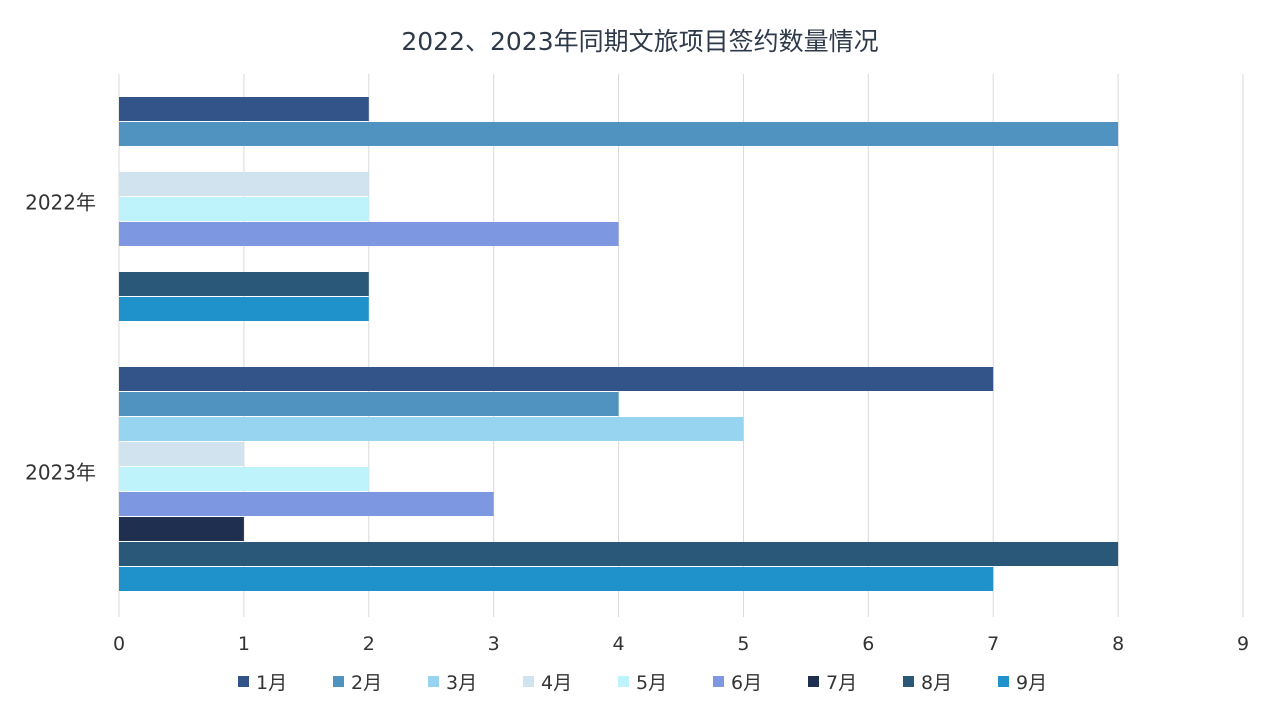  What do you see at coordinates (369, 644) in the screenshot?
I see `x-tick-label: 2` at bounding box center [369, 644].